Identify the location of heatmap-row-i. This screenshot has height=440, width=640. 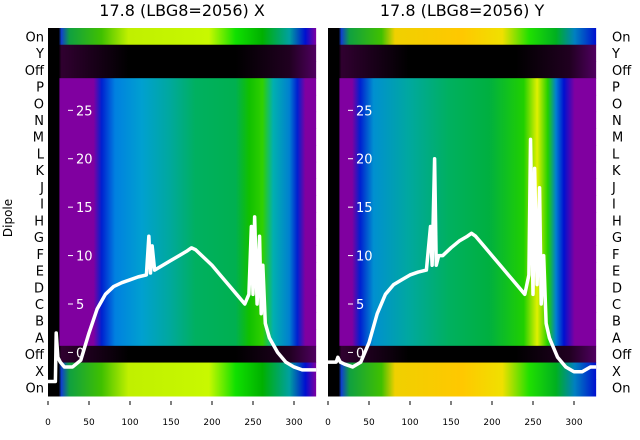
(182, 204).